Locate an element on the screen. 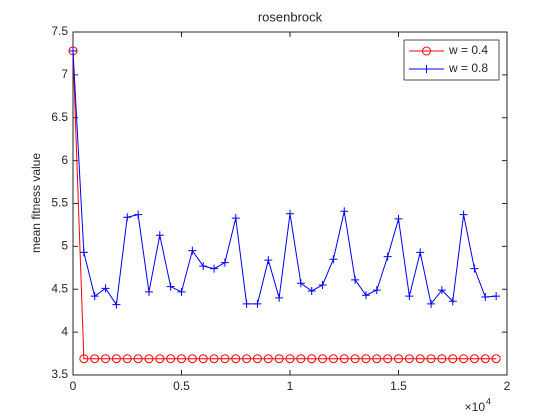 This screenshot has height=420, width=560. legend-label: w = 0.4 is located at coordinates (468, 50).